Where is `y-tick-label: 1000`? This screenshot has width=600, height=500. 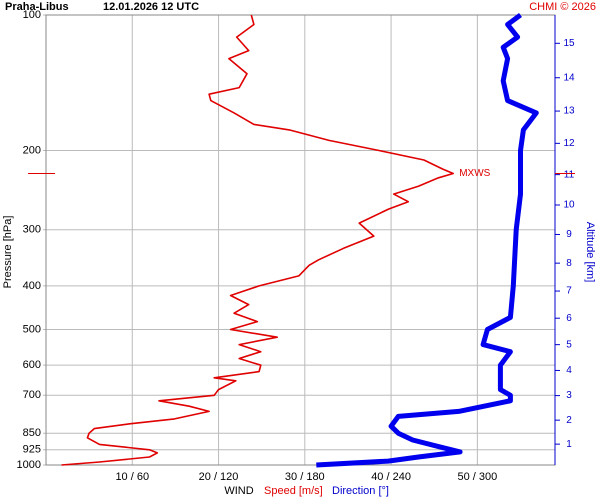 y-tick-label: 1000 is located at coordinates (29, 465).